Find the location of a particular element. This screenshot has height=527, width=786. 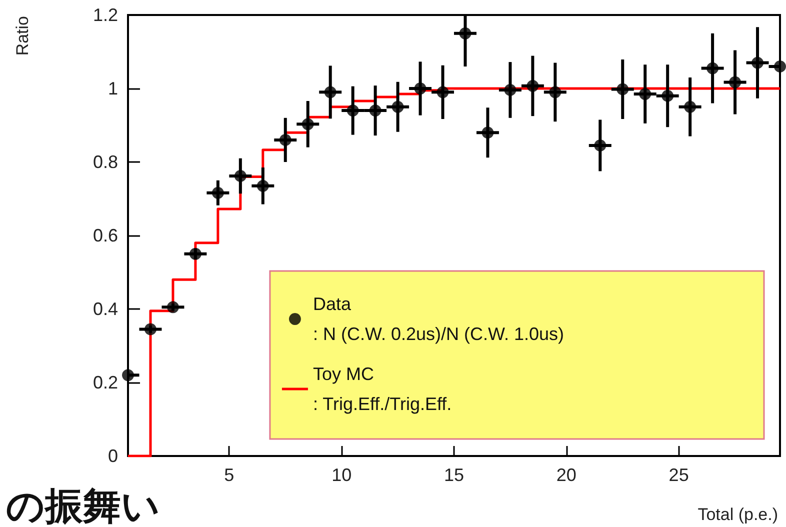

legend-label: Toy MC : Trig.Eff./Trig.Eff. is located at coordinates (382, 389).